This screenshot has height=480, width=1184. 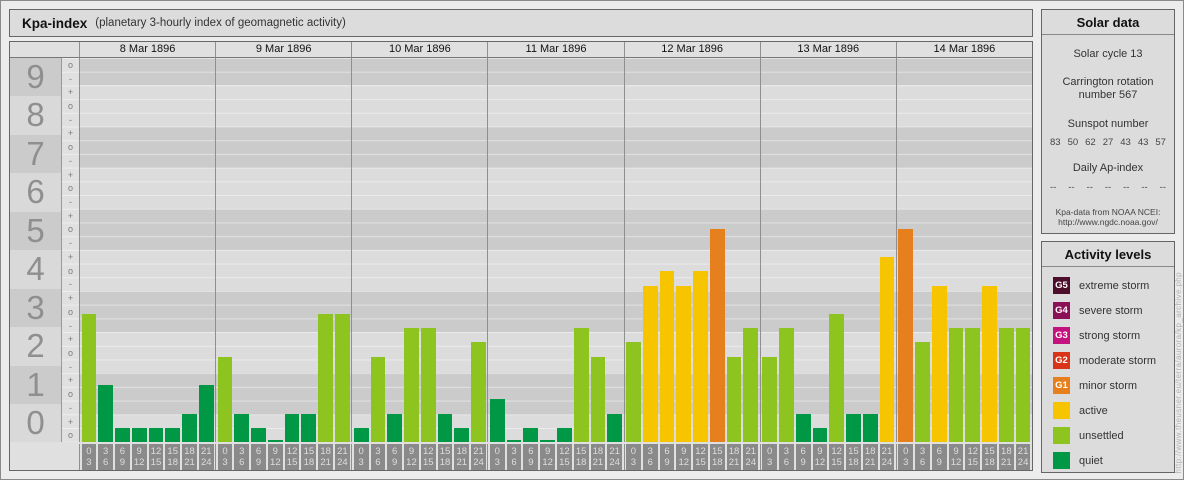 I want to click on legend-item-quiet: quiet, so click(x=1108, y=460).